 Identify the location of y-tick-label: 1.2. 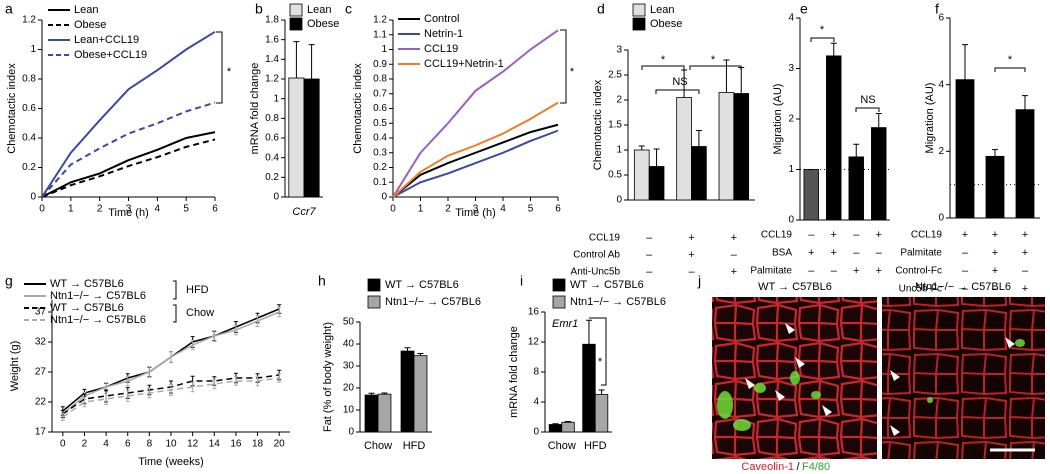
(29, 20).